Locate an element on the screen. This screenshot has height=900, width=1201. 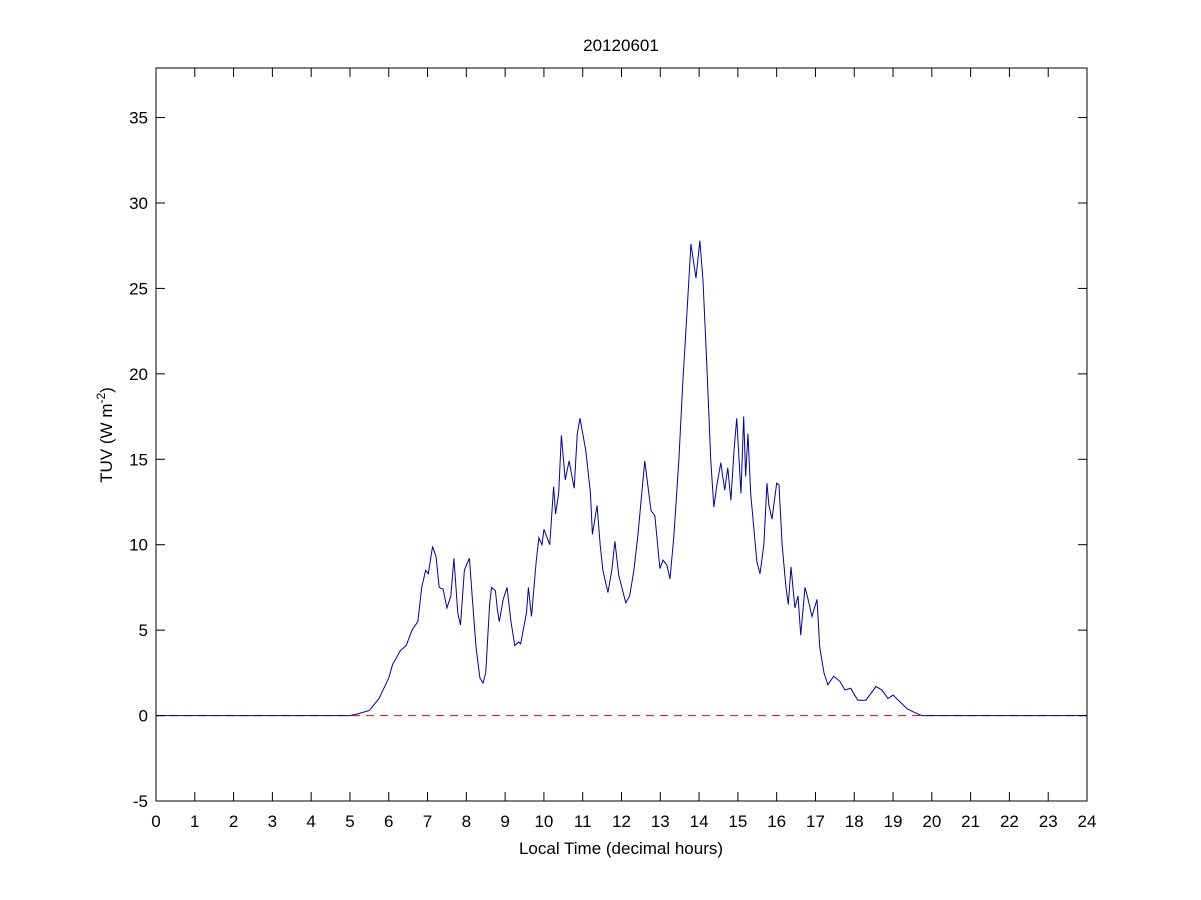
x-tick-label: 2 is located at coordinates (233, 821).